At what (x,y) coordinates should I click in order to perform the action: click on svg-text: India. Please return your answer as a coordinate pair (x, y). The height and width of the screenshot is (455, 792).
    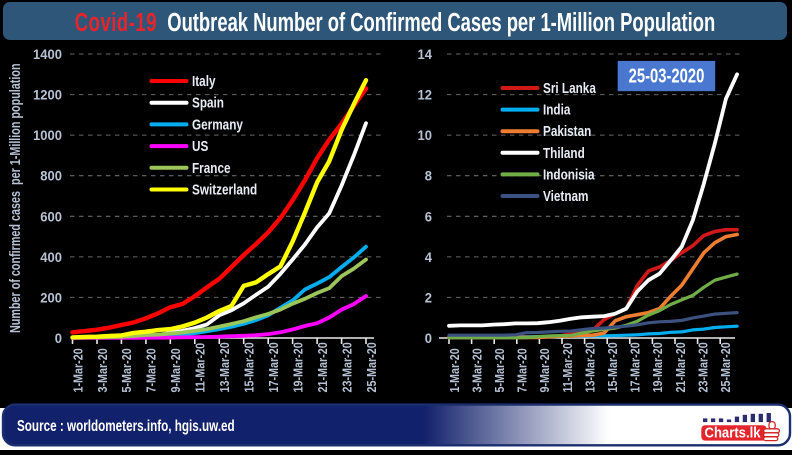
    Looking at the image, I should click on (557, 109).